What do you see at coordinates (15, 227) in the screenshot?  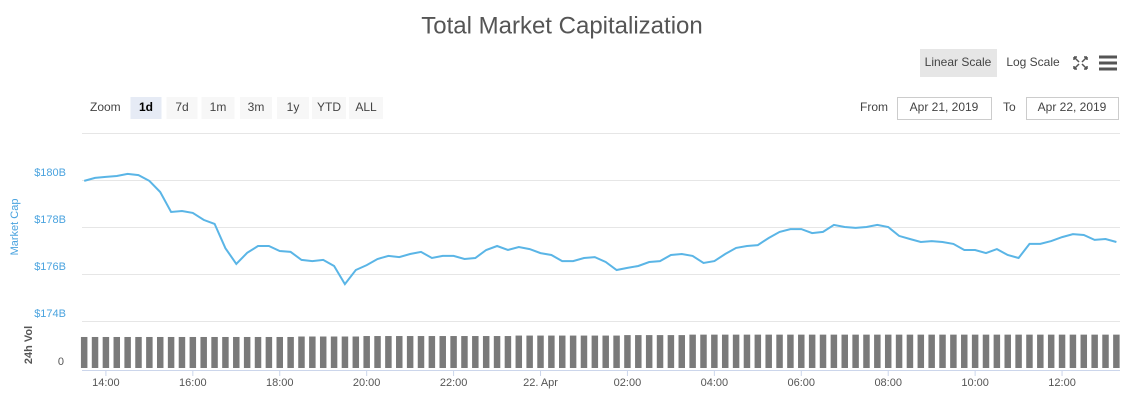 I see `y-axis-title: Market Cap` at bounding box center [15, 227].